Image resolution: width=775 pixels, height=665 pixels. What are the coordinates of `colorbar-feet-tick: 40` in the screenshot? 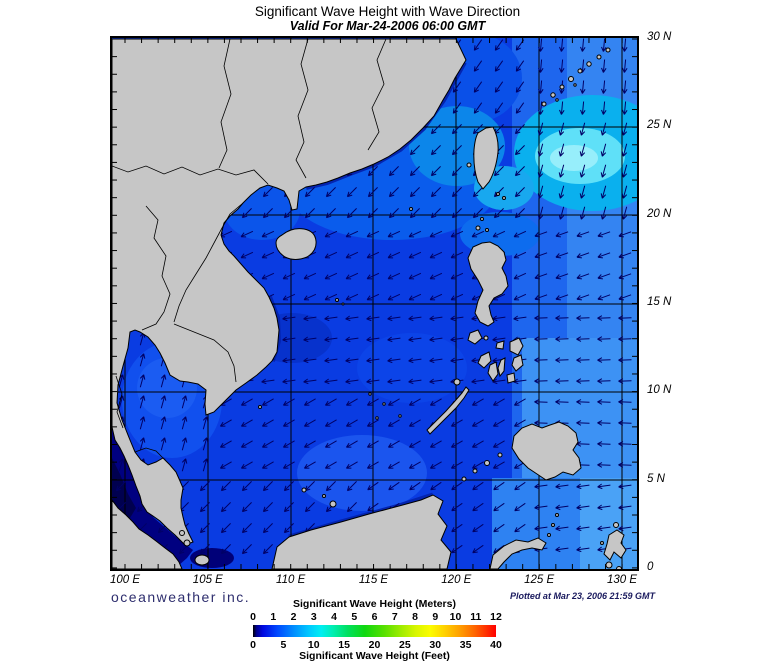 It's located at (496, 645).